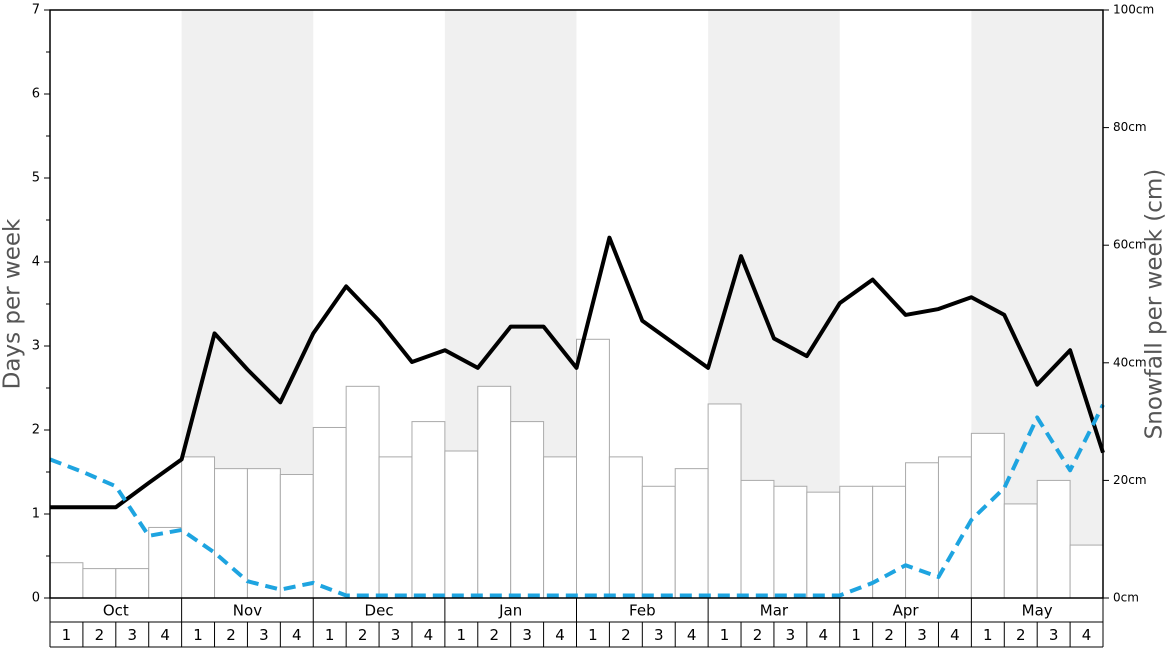 This screenshot has width=1168, height=648. Describe the element at coordinates (36, 598) in the screenshot. I see `y-tick-label: 0` at that location.